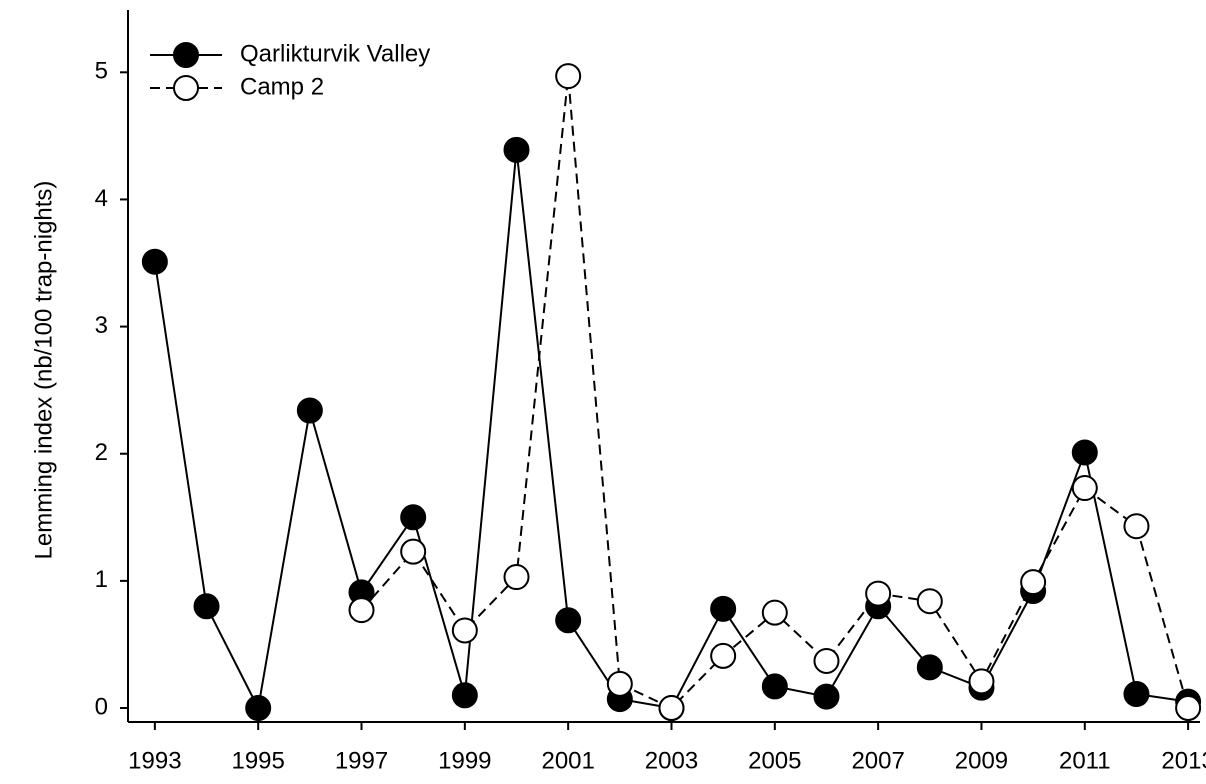  Describe the element at coordinates (981, 760) in the screenshot. I see `x-tick-label: 2009` at that location.